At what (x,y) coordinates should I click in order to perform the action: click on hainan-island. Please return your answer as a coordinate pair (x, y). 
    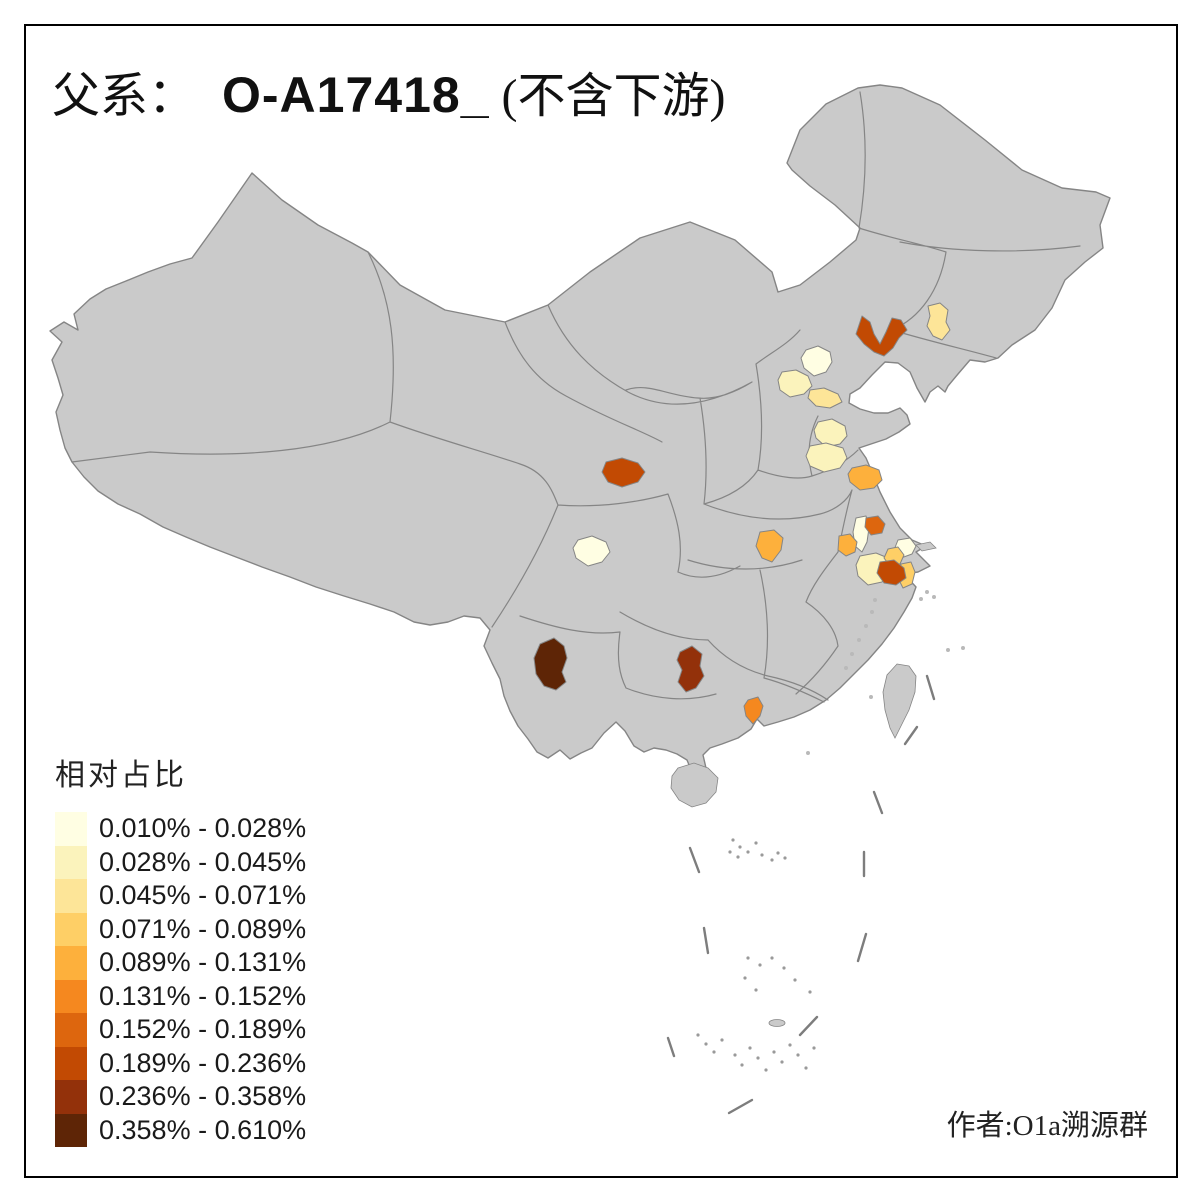
    Looking at the image, I should click on (694, 785).